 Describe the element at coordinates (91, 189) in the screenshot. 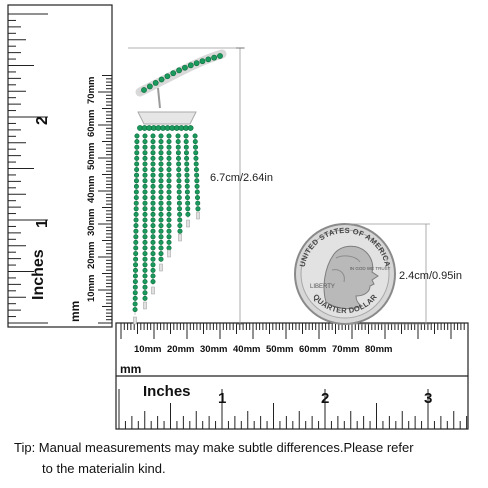

I see `vertical-mm-tick-label: 40mm` at that location.